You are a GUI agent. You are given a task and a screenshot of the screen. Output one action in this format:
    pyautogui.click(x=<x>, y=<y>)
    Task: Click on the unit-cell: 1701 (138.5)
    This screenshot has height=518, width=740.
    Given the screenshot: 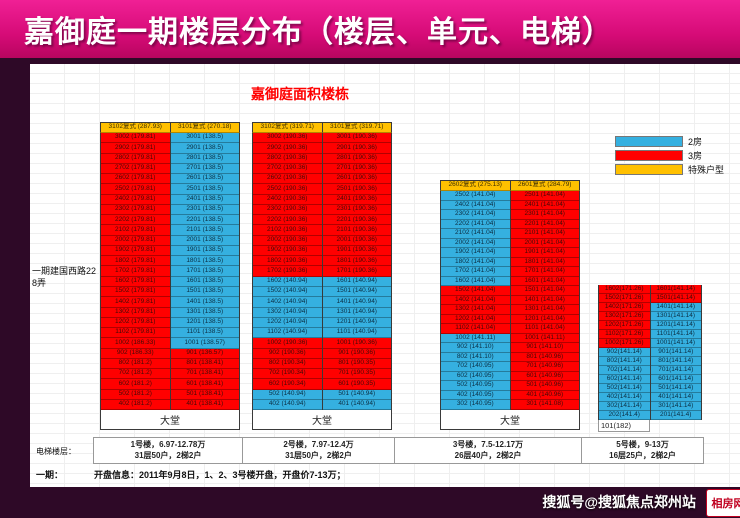 What is the action you would take?
    pyautogui.click(x=204, y=271)
    